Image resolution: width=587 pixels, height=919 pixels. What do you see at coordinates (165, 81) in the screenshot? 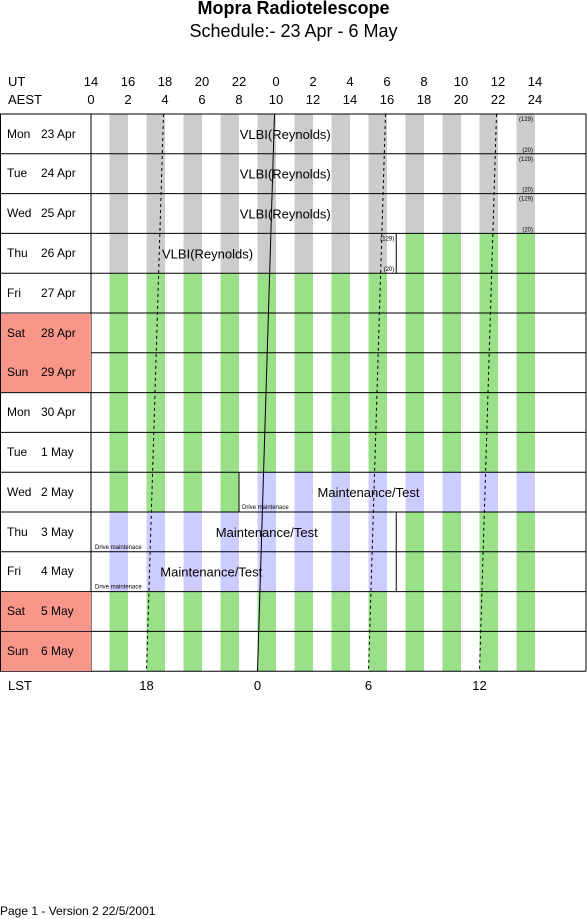
I see `ut-hour-label: 18` at bounding box center [165, 81].